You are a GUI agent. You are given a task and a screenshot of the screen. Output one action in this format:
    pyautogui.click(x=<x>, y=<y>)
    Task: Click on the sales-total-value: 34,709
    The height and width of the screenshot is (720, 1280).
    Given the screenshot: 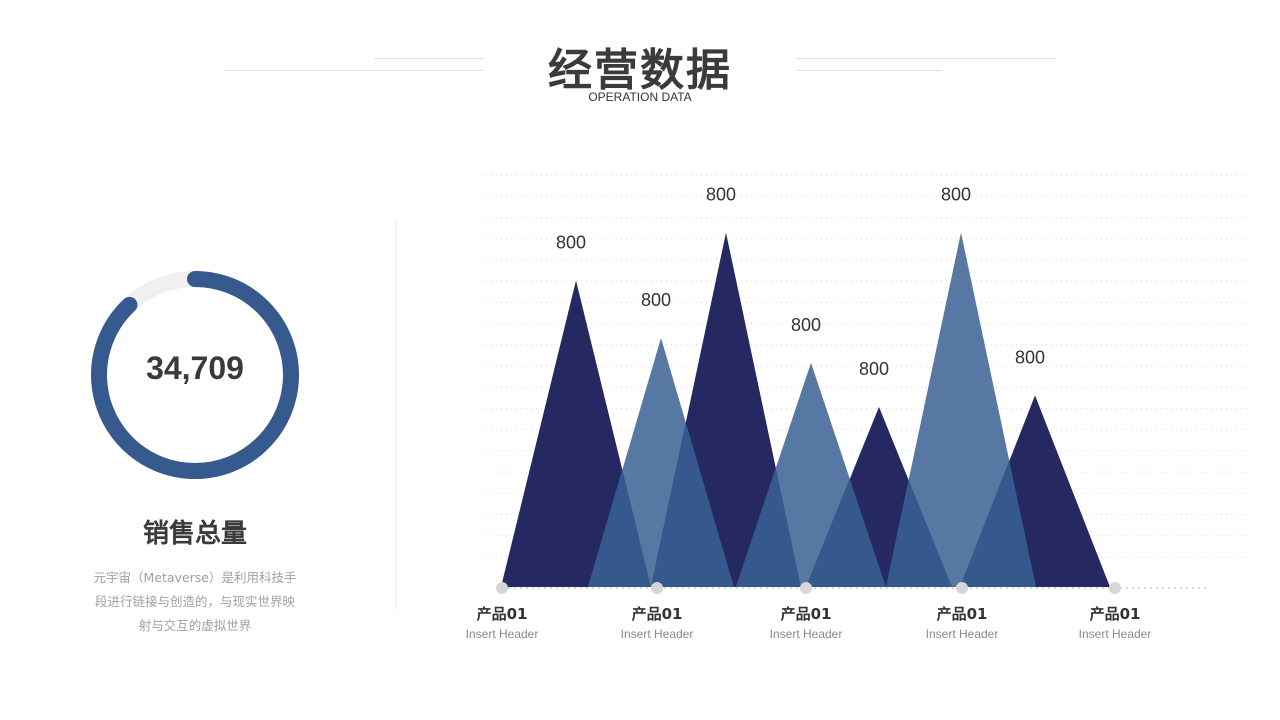 What is the action you would take?
    pyautogui.click(x=195, y=368)
    